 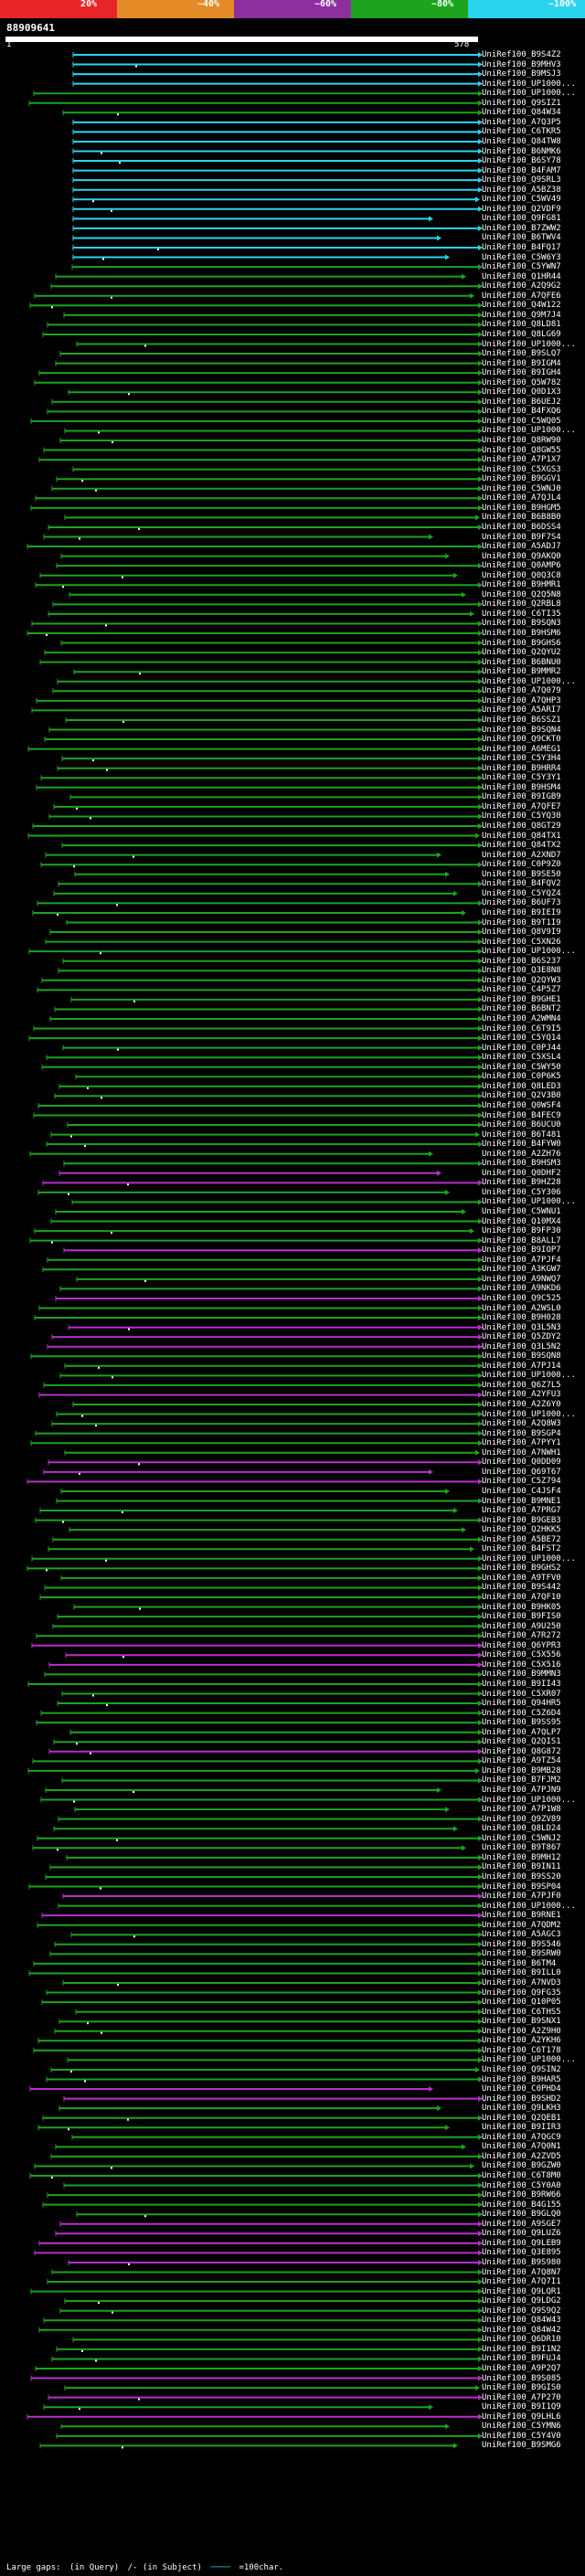 What do you see at coordinates (521, 700) in the screenshot?
I see `hit-label: UniRef100_A7QHP3` at bounding box center [521, 700].